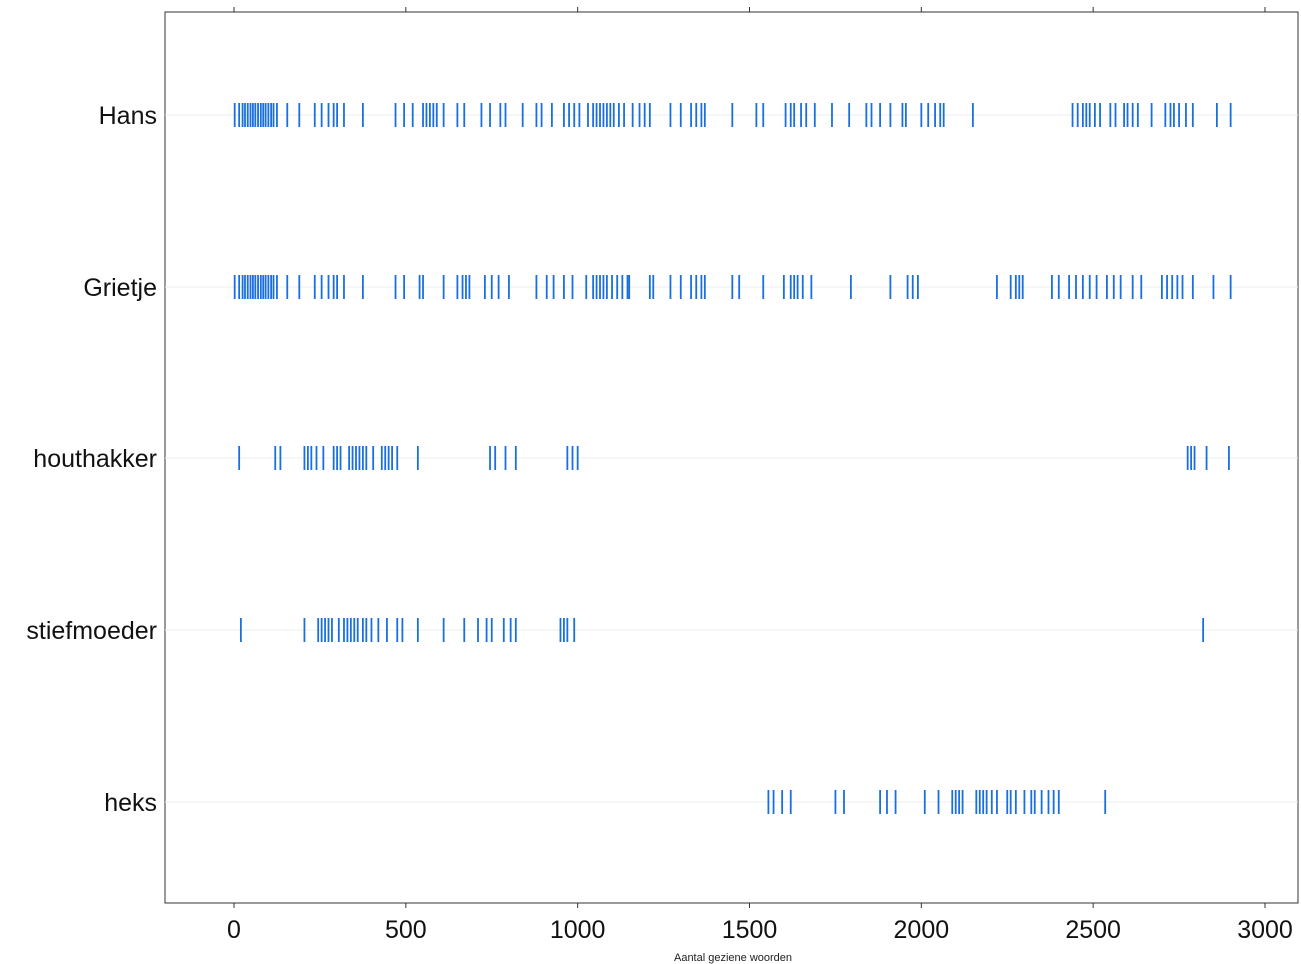  Describe the element at coordinates (406, 930) in the screenshot. I see `x-tick-label: 500` at that location.